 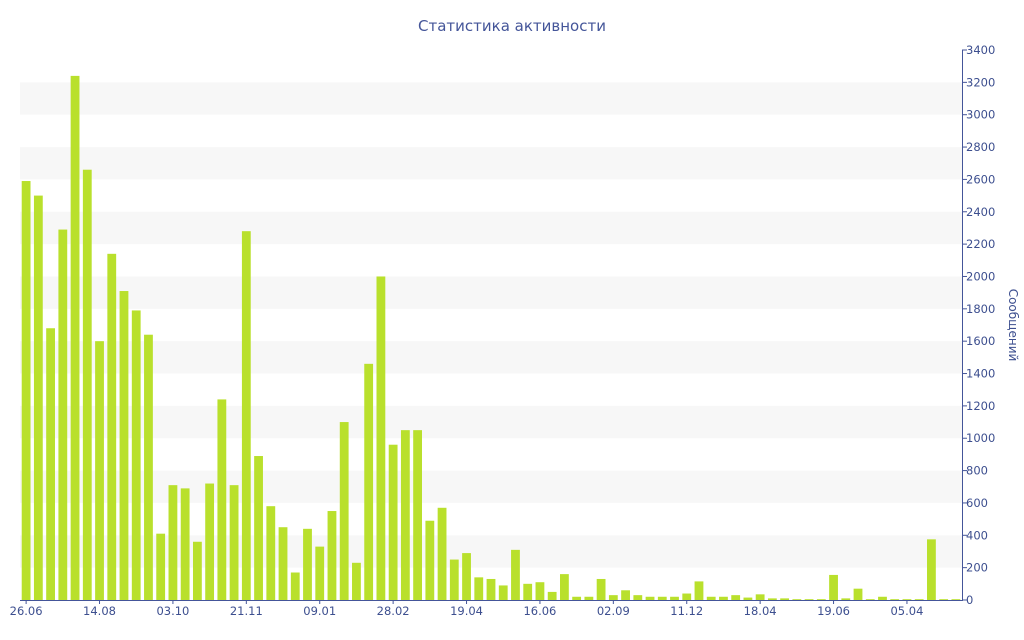 What do you see at coordinates (977, 471) in the screenshot?
I see `y-tick-label: 800` at bounding box center [977, 471].